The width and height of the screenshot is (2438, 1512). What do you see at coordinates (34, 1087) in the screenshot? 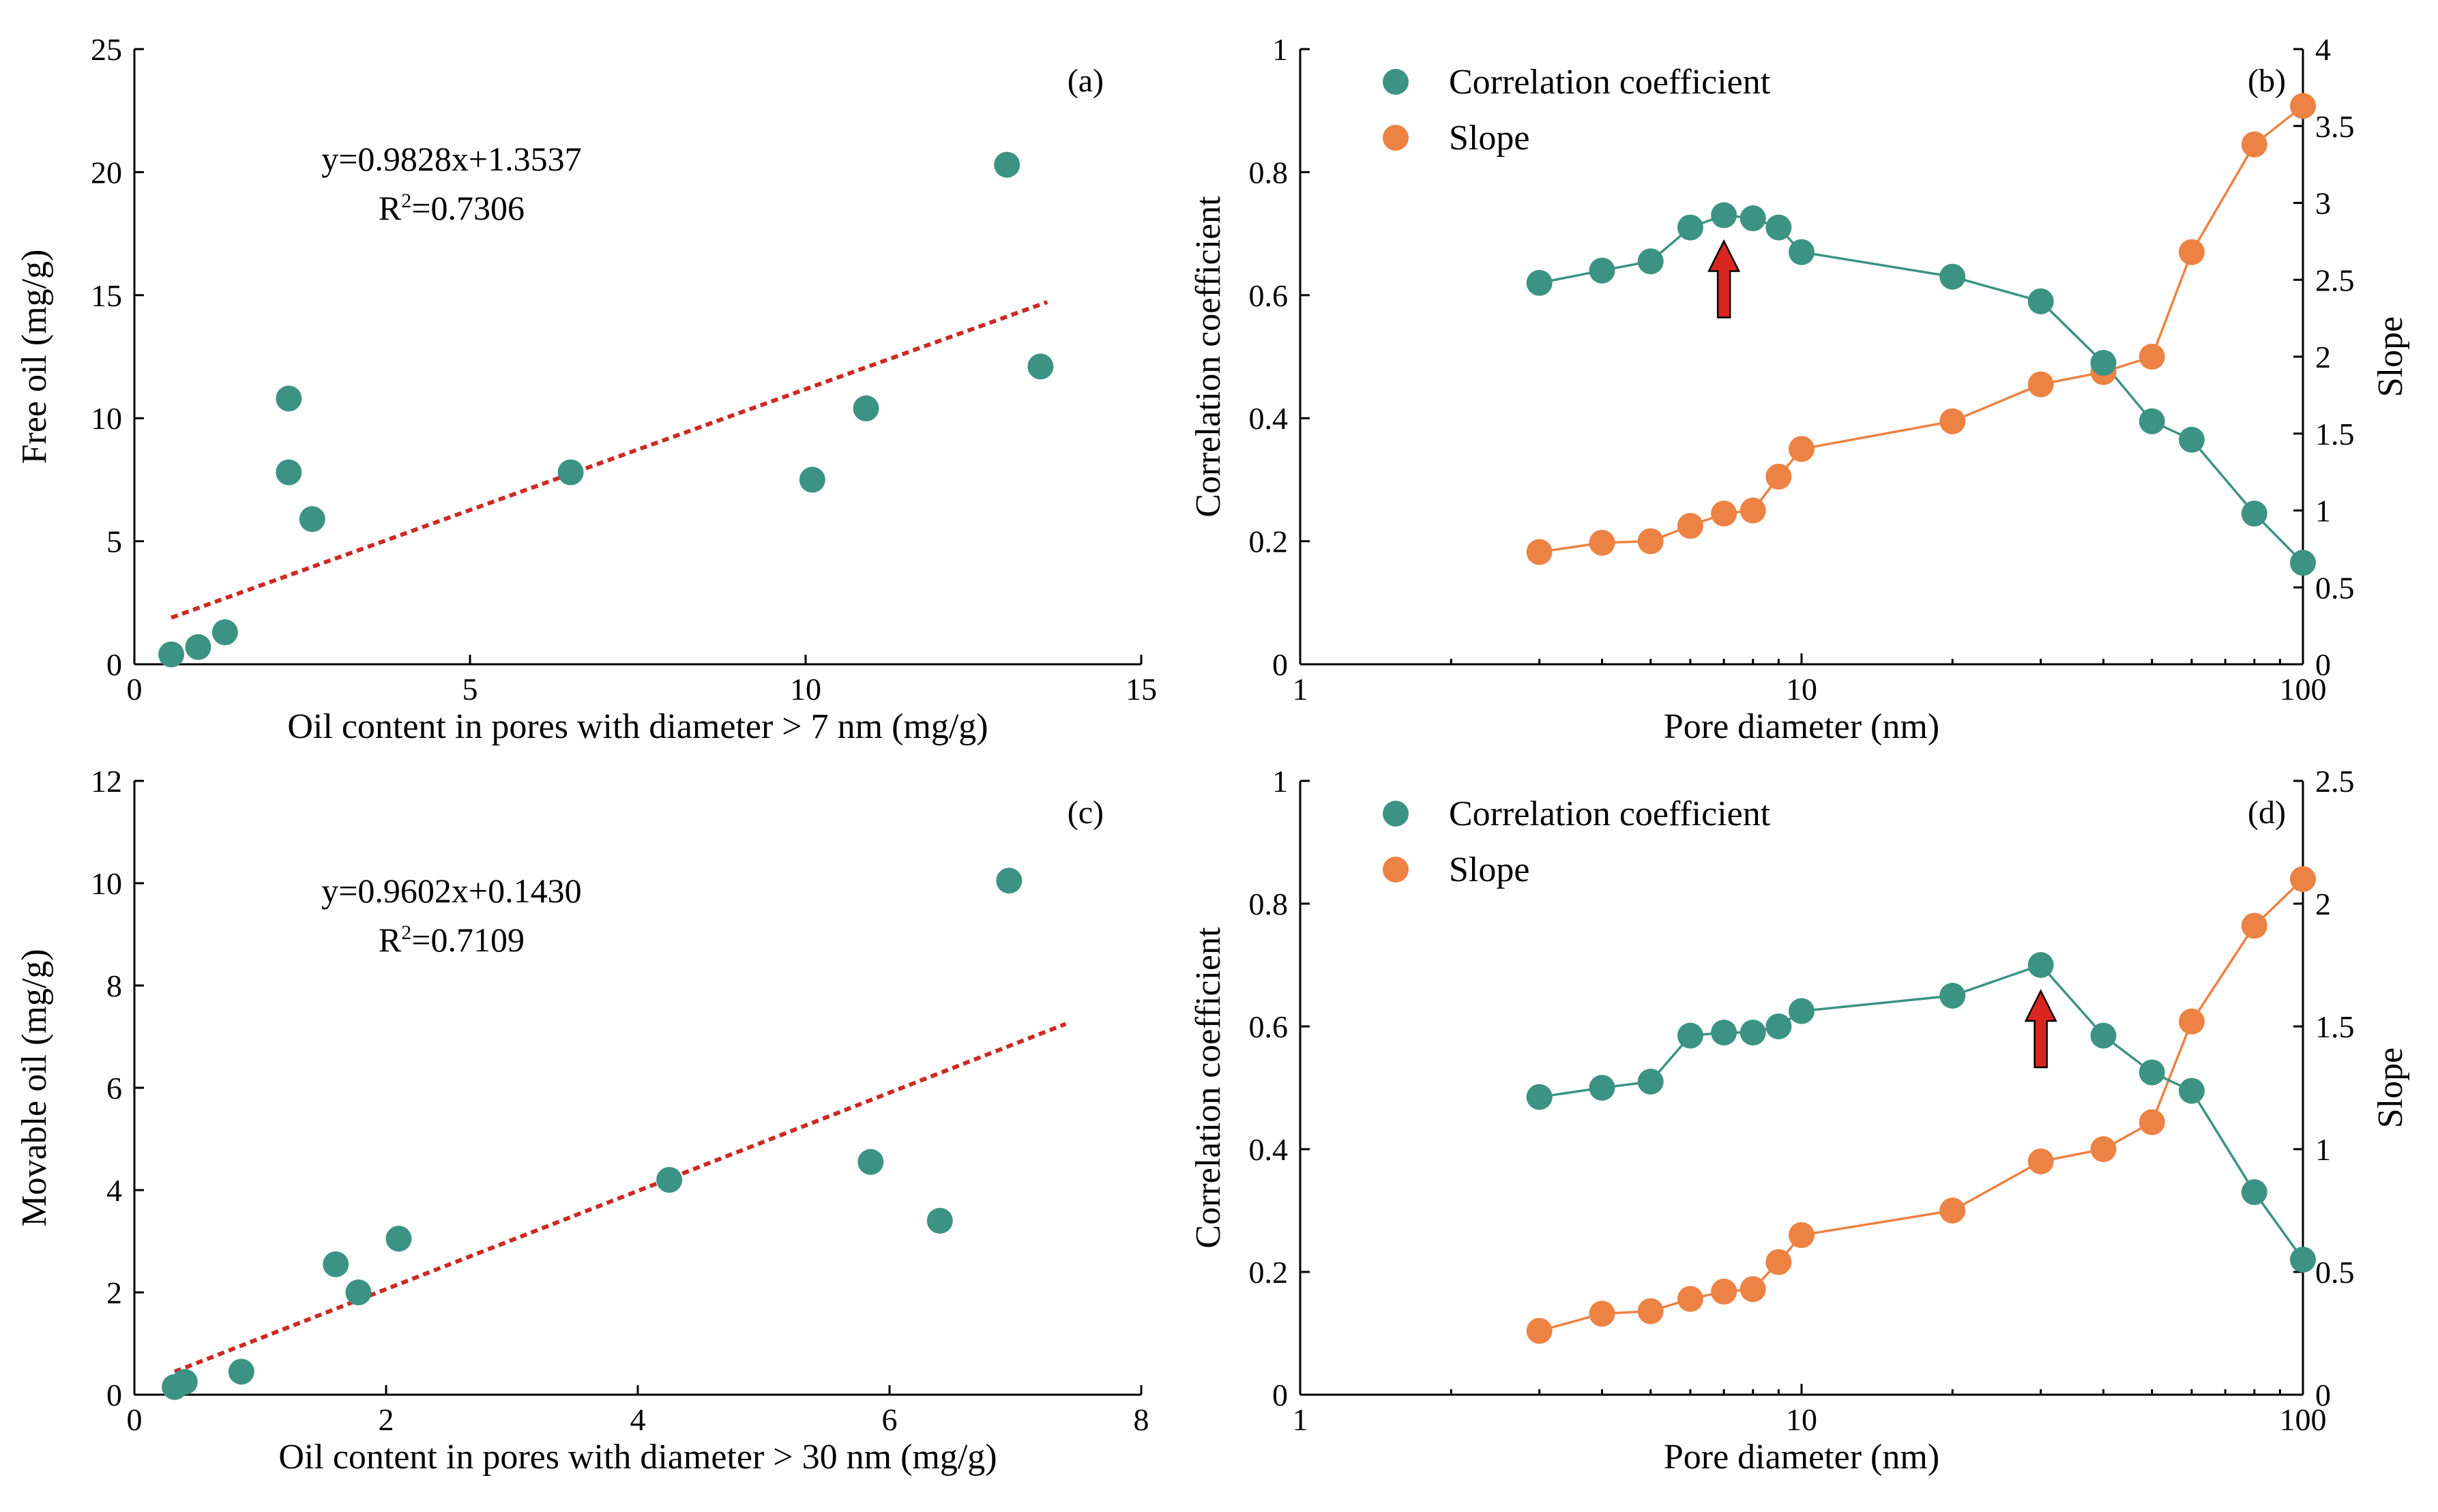
I see `y-axis-title: Movable oil (mg/g)` at bounding box center [34, 1087].